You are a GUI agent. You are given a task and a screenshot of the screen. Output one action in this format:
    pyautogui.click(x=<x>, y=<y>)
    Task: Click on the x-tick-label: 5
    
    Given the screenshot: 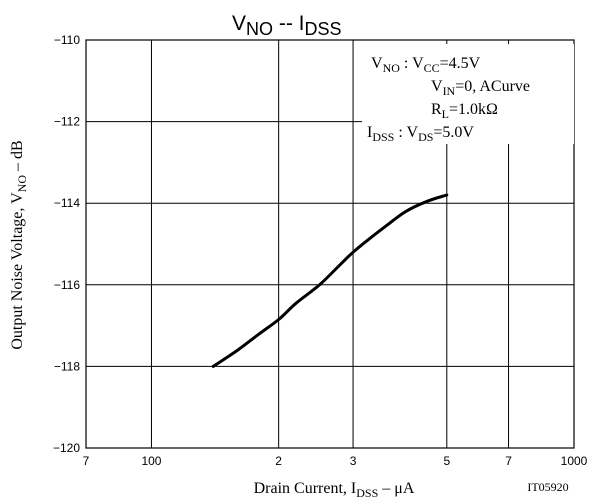 What is the action you would take?
    pyautogui.click(x=446, y=461)
    